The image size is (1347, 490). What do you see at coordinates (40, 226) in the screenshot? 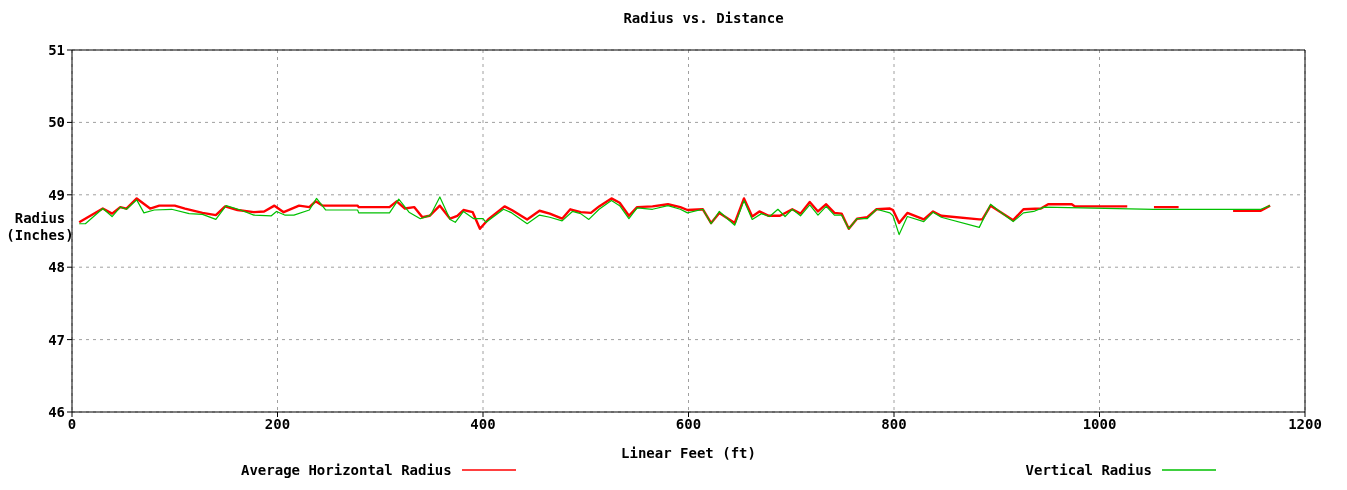
I see `y-axis-title: Radius (Inches)` at bounding box center [40, 226].